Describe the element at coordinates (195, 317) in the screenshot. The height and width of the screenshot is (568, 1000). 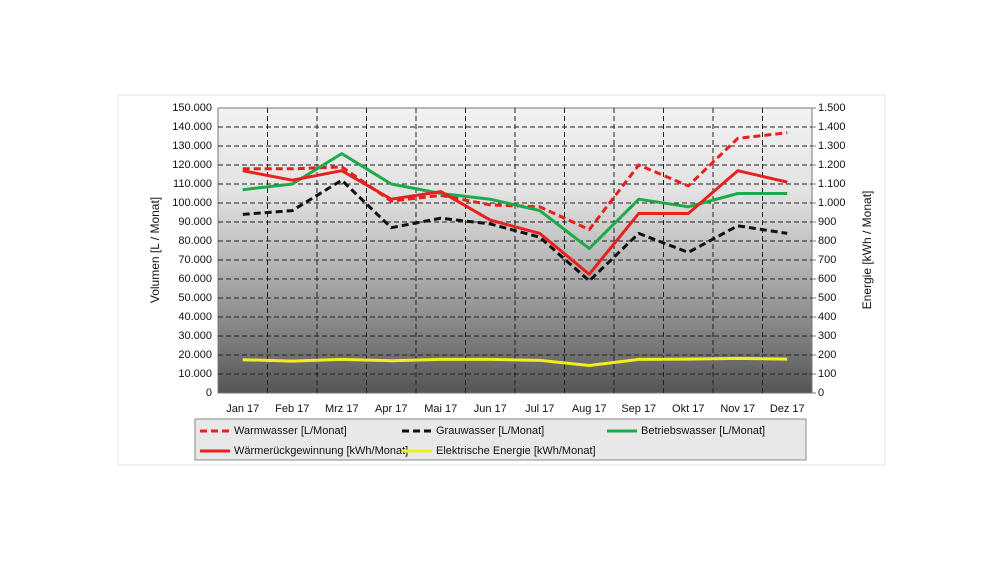
I see `y-tick-label: 40.000` at that location.